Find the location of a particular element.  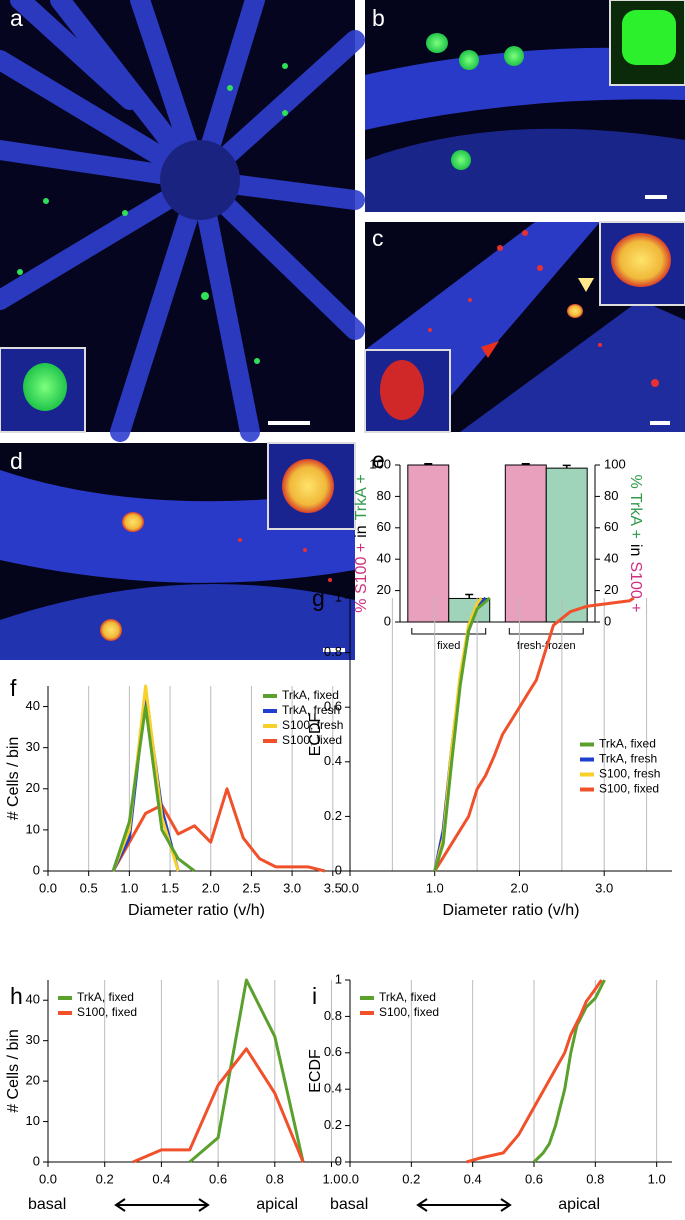

x-tick-label: 1.5 is located at coordinates (170, 887).